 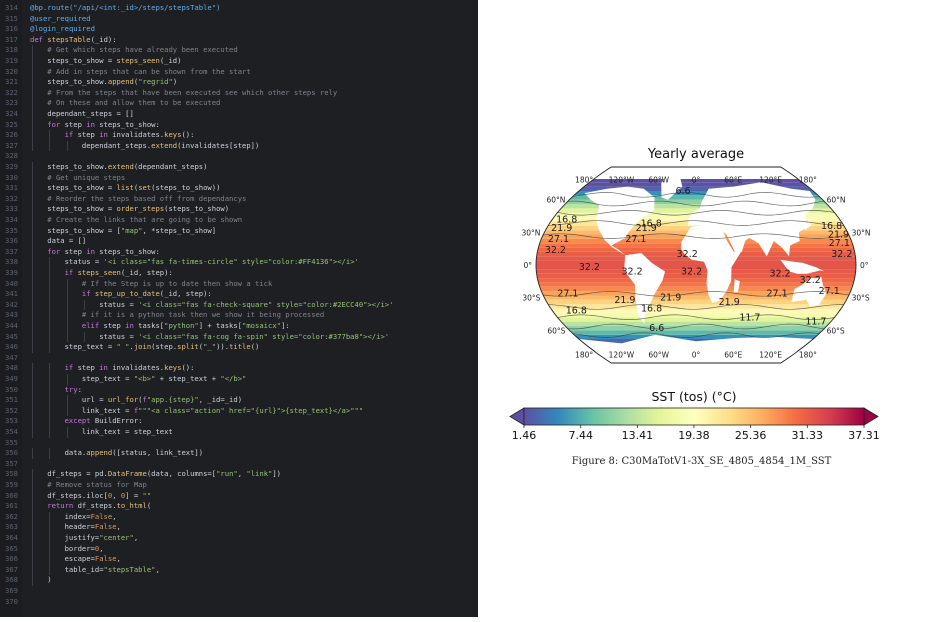 What do you see at coordinates (11, 537) in the screenshot?
I see `line-number: 364` at bounding box center [11, 537].